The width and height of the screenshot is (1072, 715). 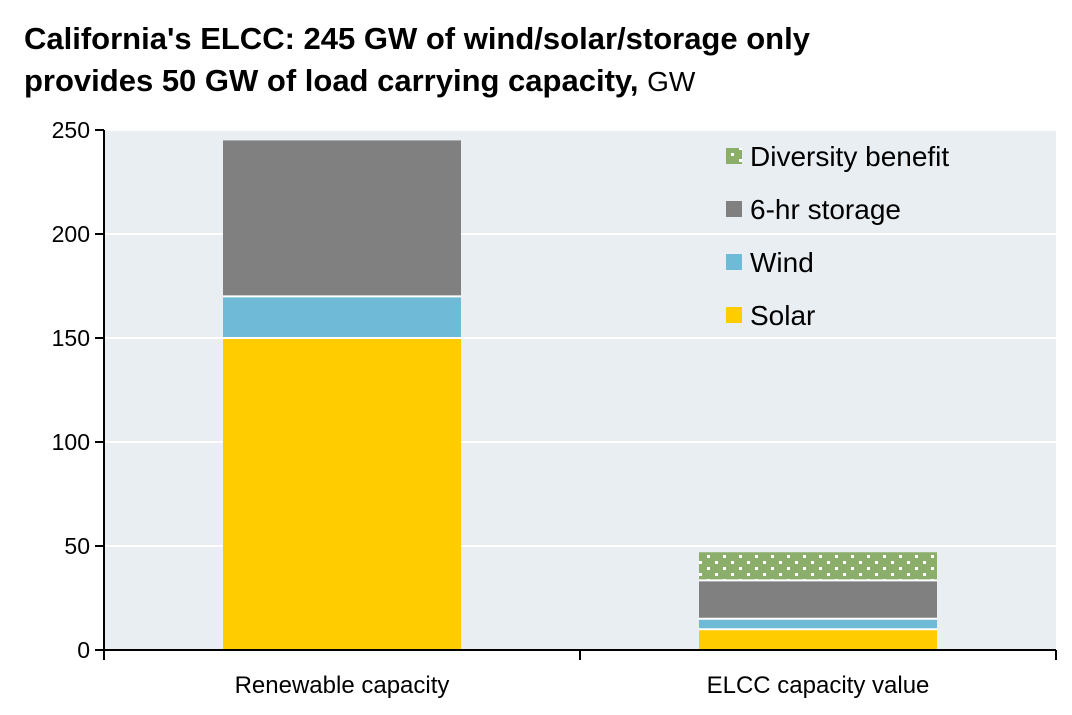 I want to click on x-tick-label-elcc-capacity-value: ELCC capacity value, so click(x=818, y=685).